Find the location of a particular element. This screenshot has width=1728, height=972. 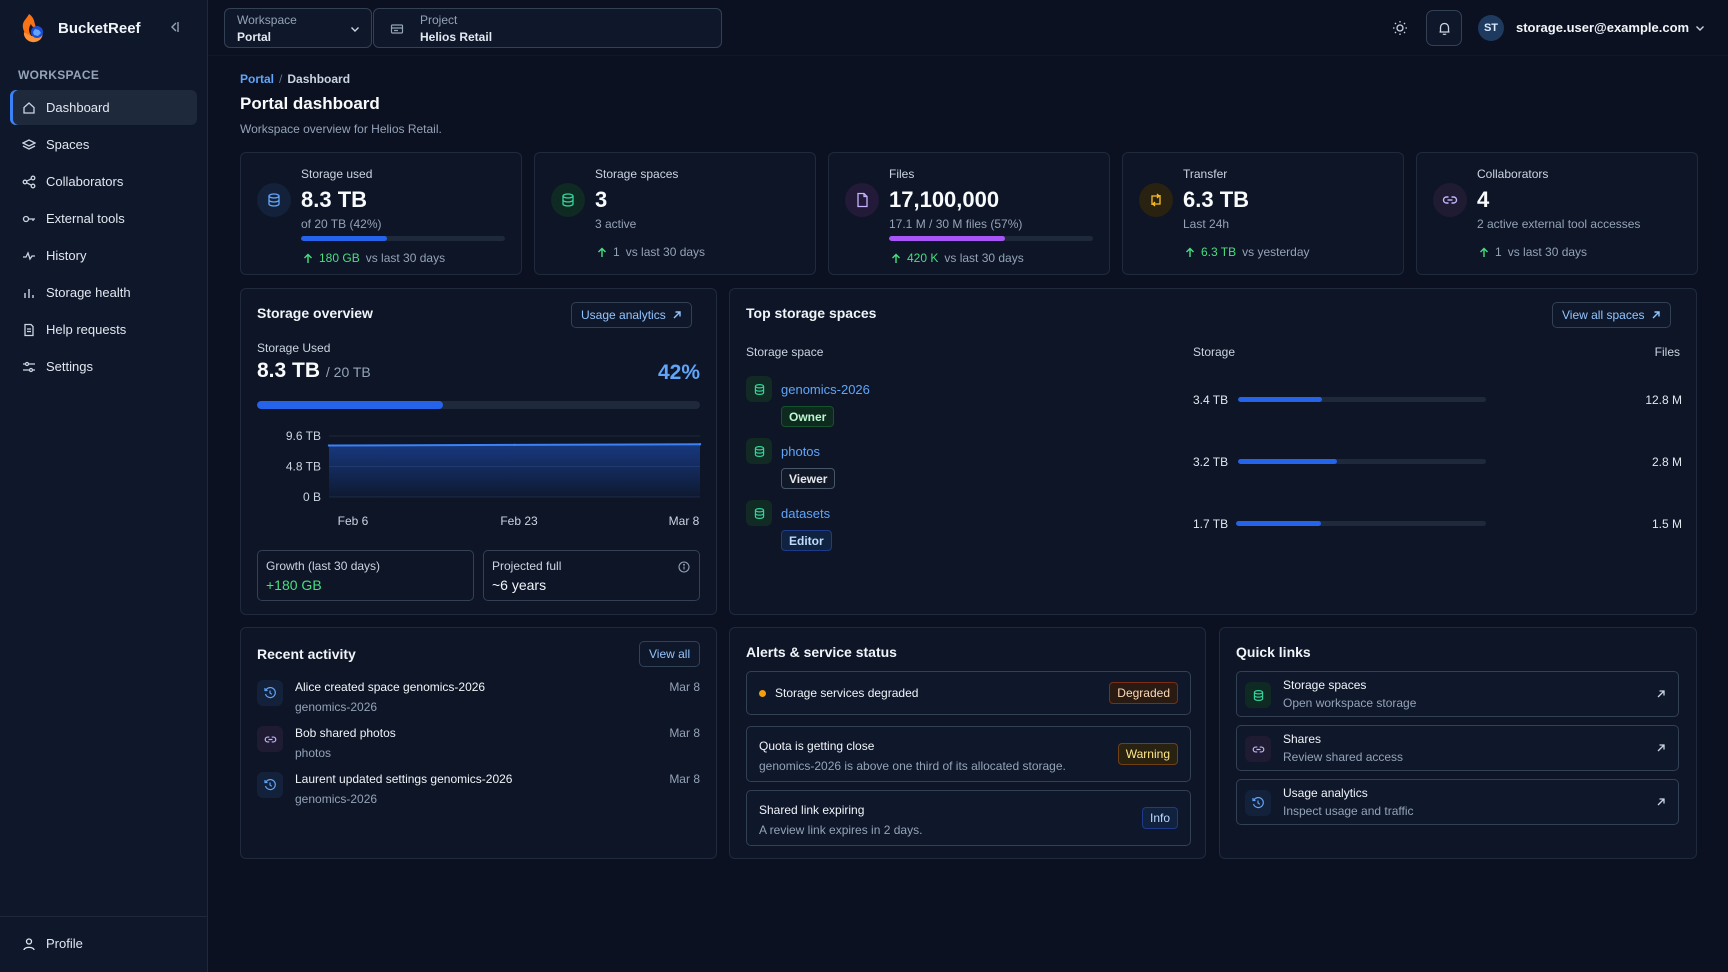

sliders-icon is located at coordinates (29, 367).